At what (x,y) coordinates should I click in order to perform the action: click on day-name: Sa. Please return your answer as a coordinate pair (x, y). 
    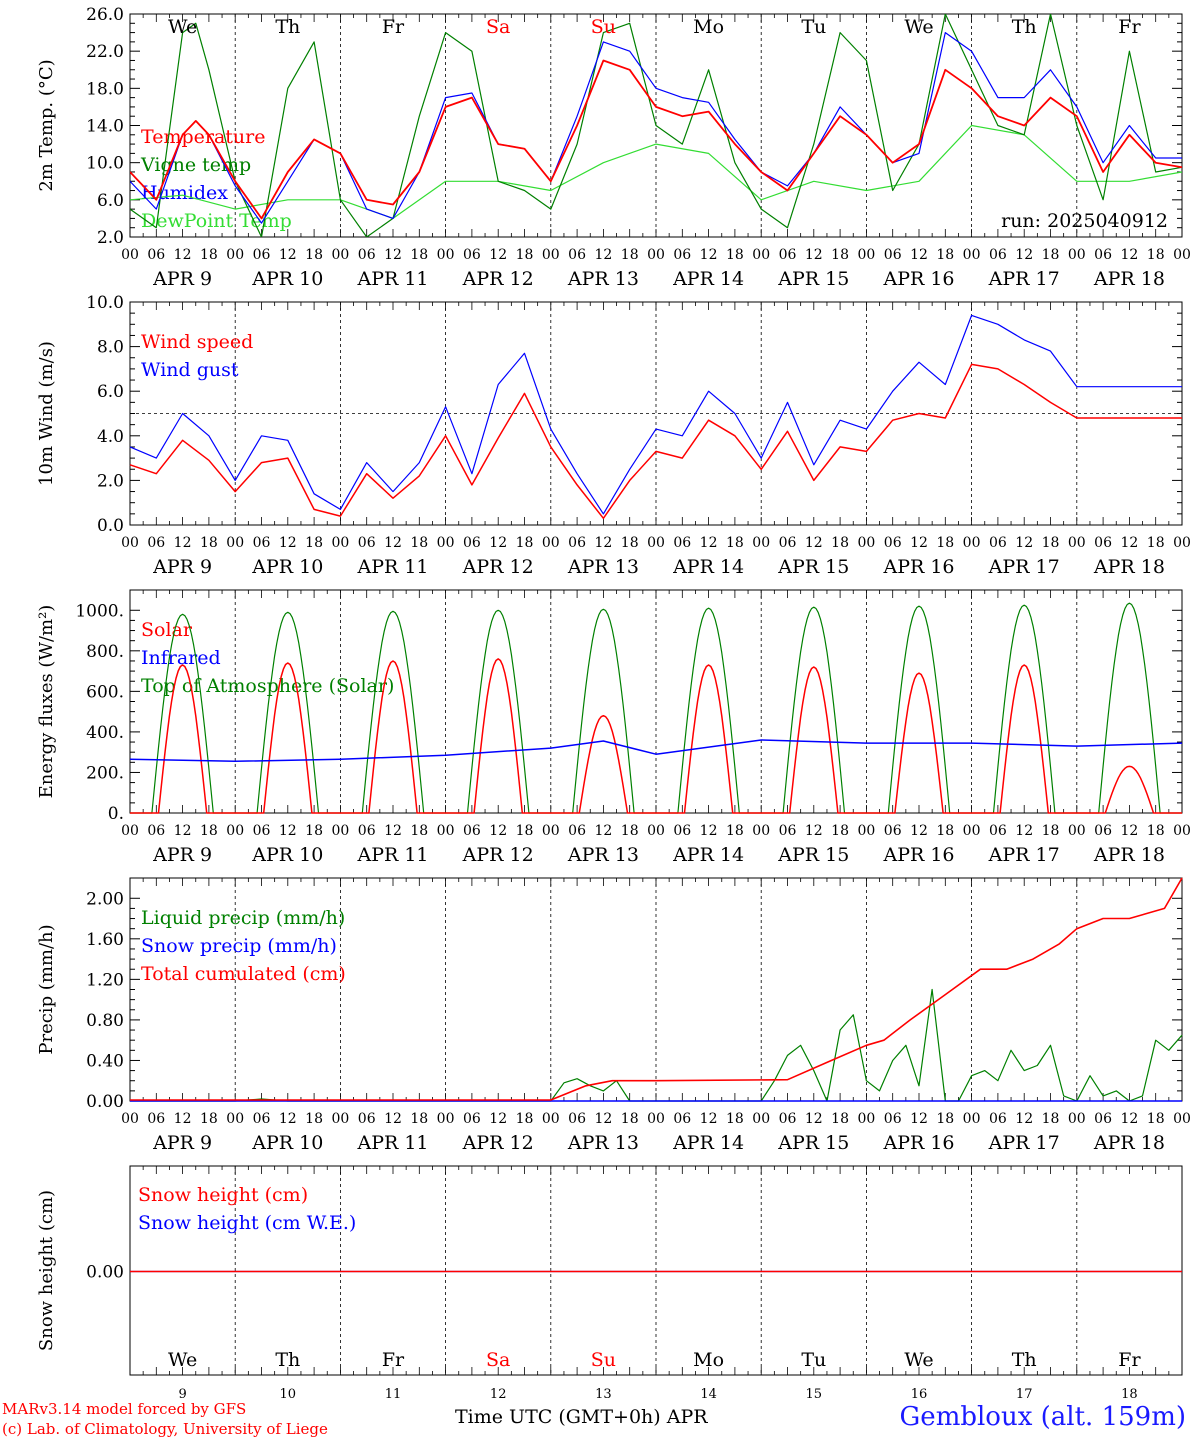
    Looking at the image, I should click on (498, 27).